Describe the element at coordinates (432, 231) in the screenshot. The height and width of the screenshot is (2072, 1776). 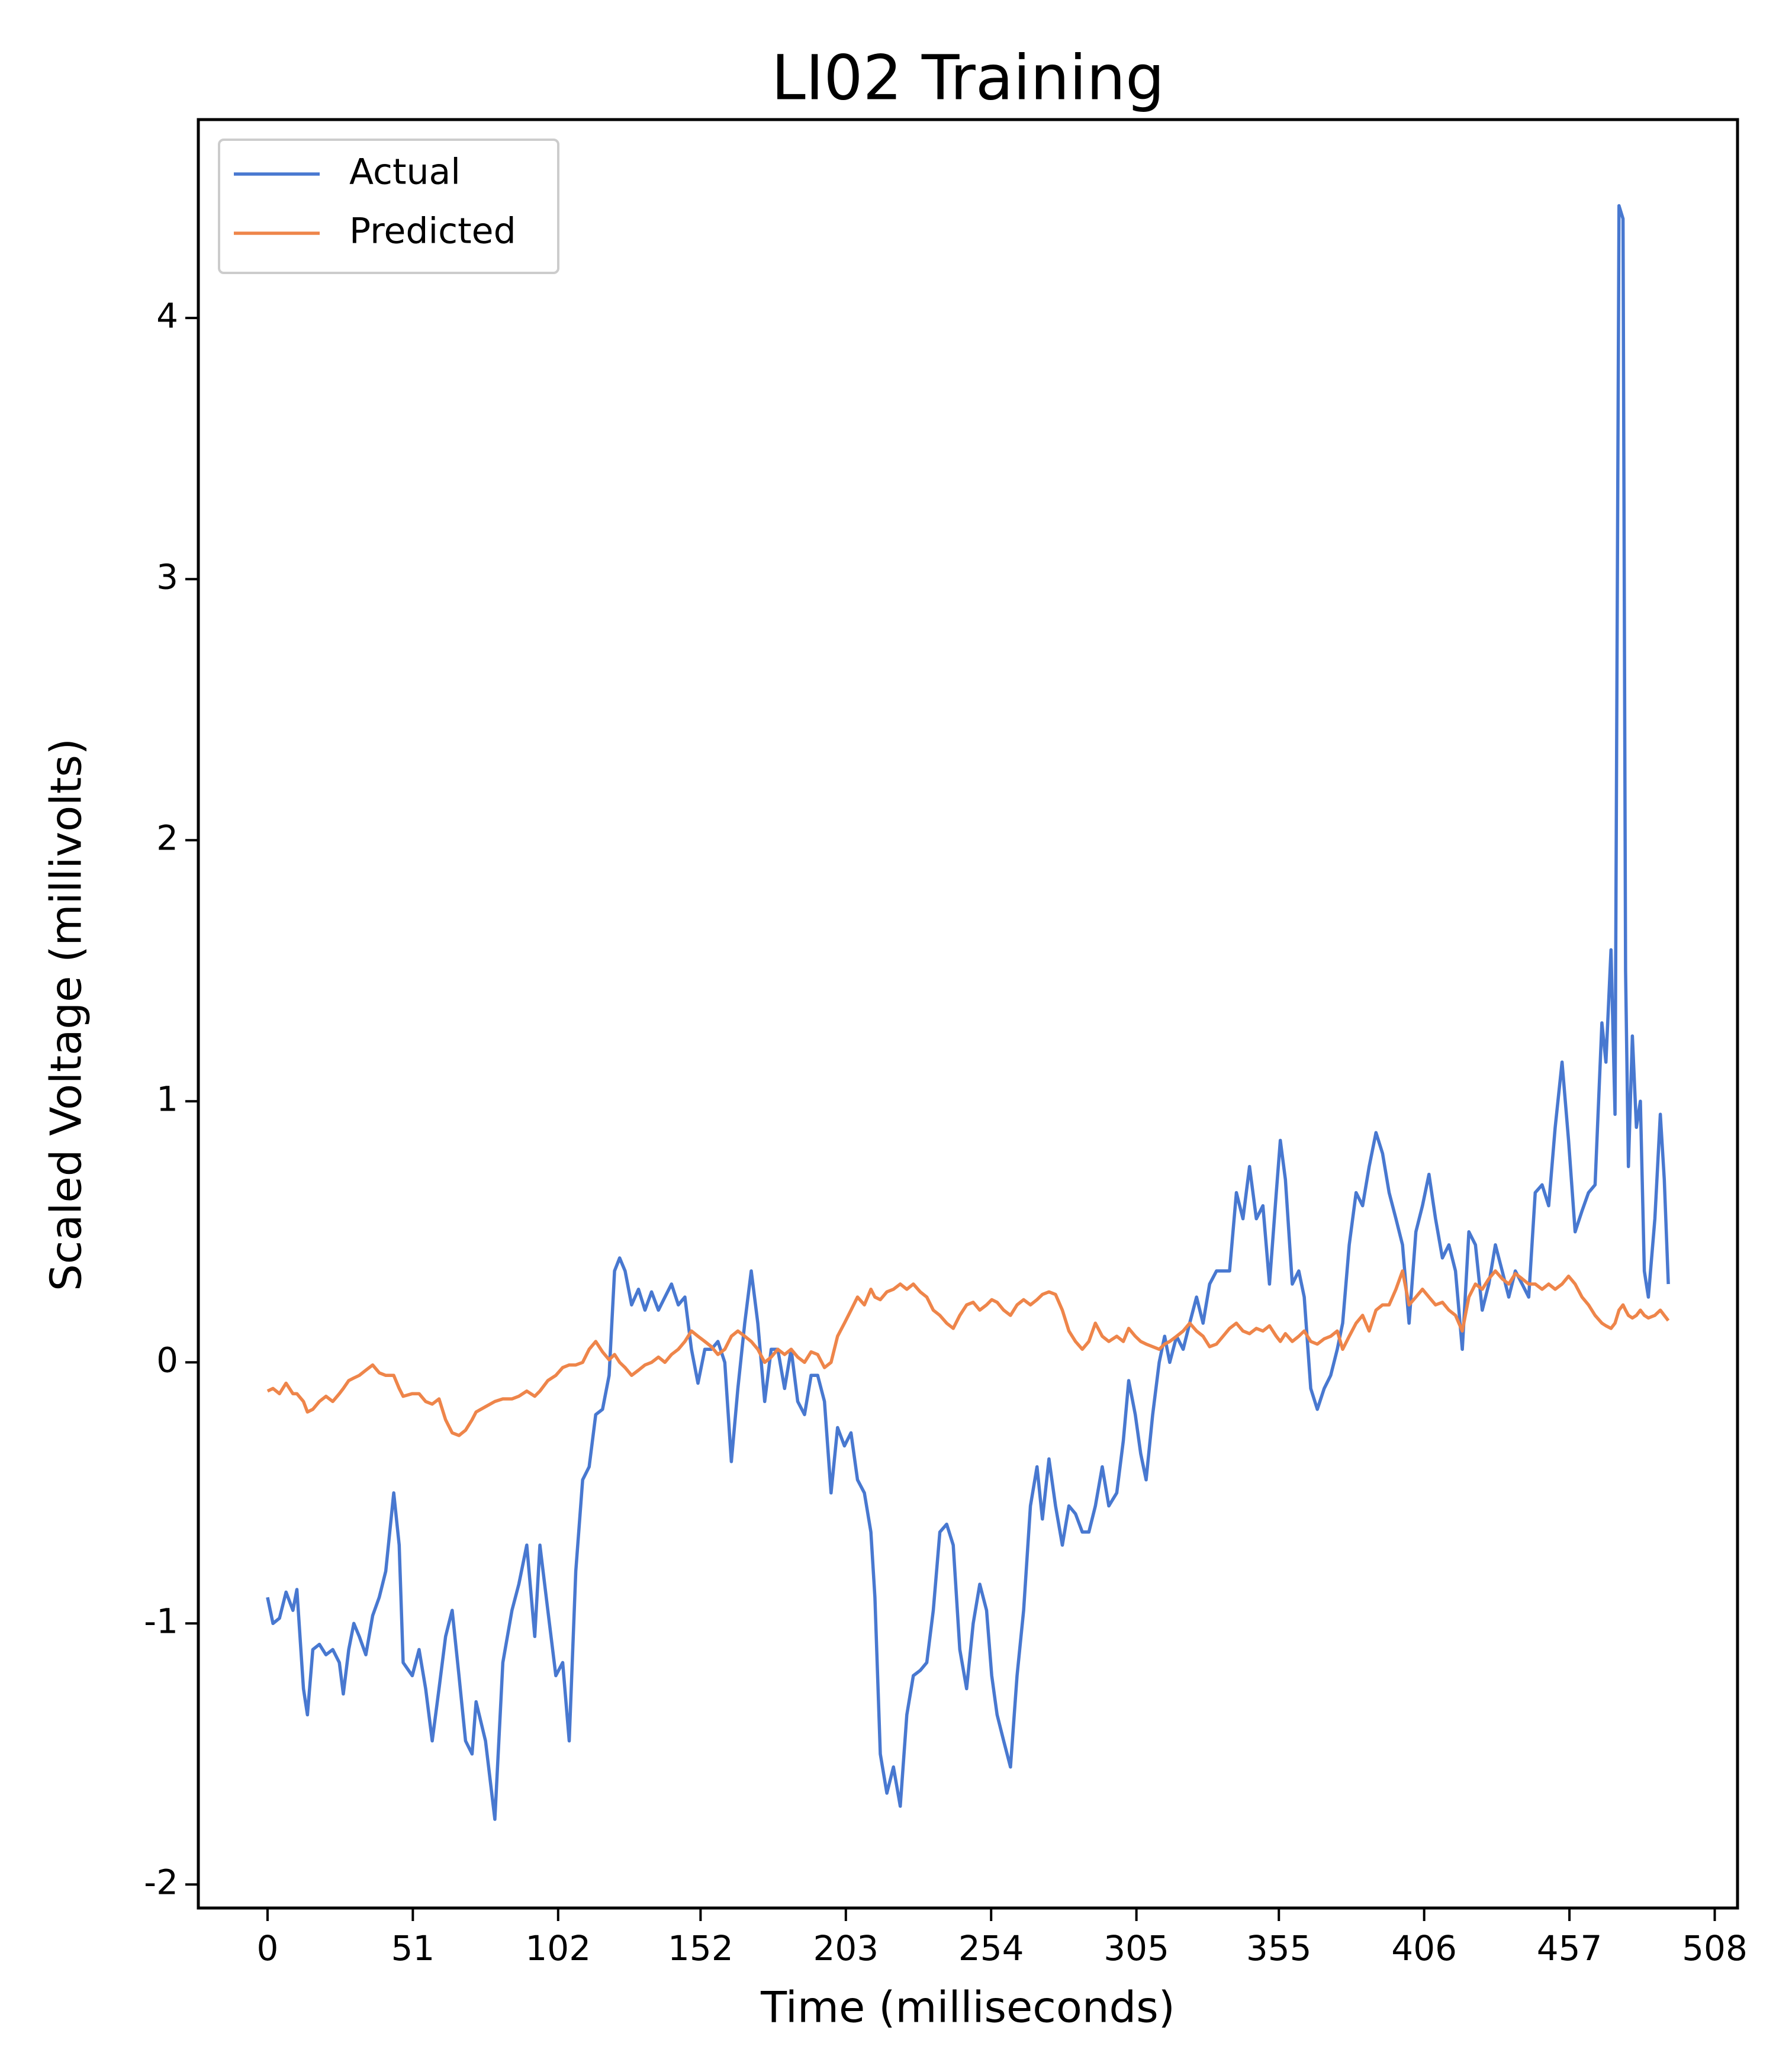
I see `legend-label: Predicted` at that location.